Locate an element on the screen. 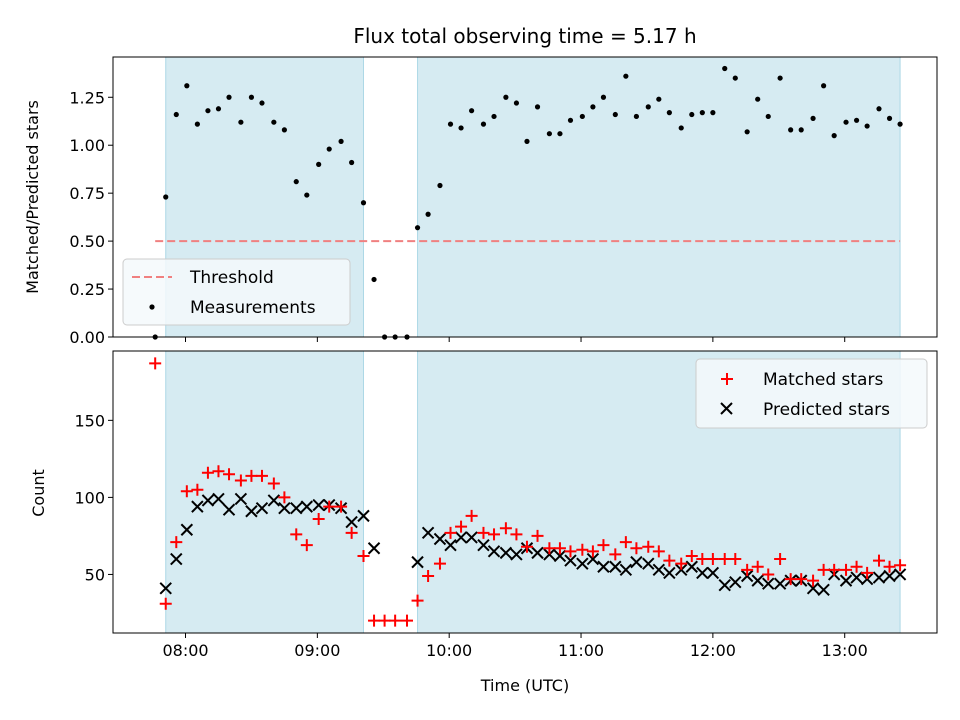 The height and width of the screenshot is (720, 960). x-axis-label: Time (UTC) is located at coordinates (524, 685).